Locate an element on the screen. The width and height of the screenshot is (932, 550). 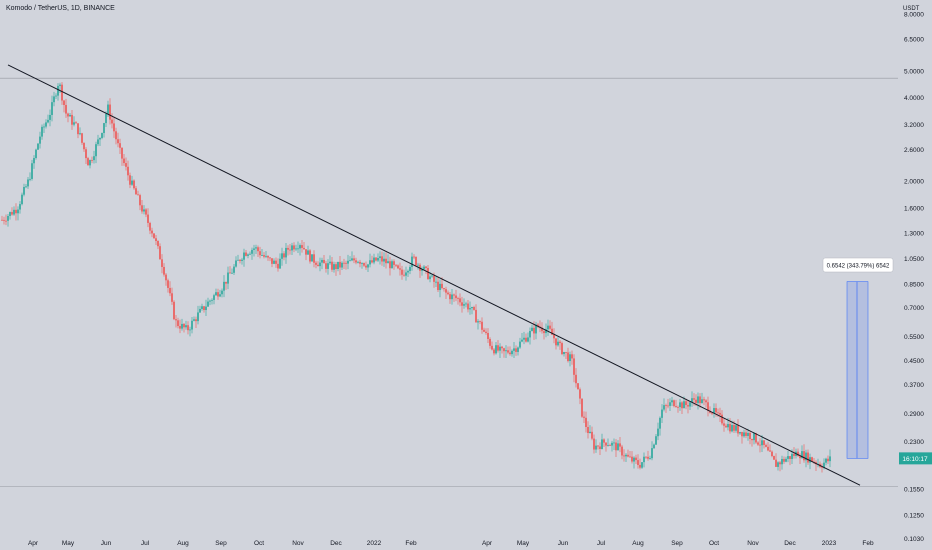
y-tick-label: 0.1550 is located at coordinates (914, 490).